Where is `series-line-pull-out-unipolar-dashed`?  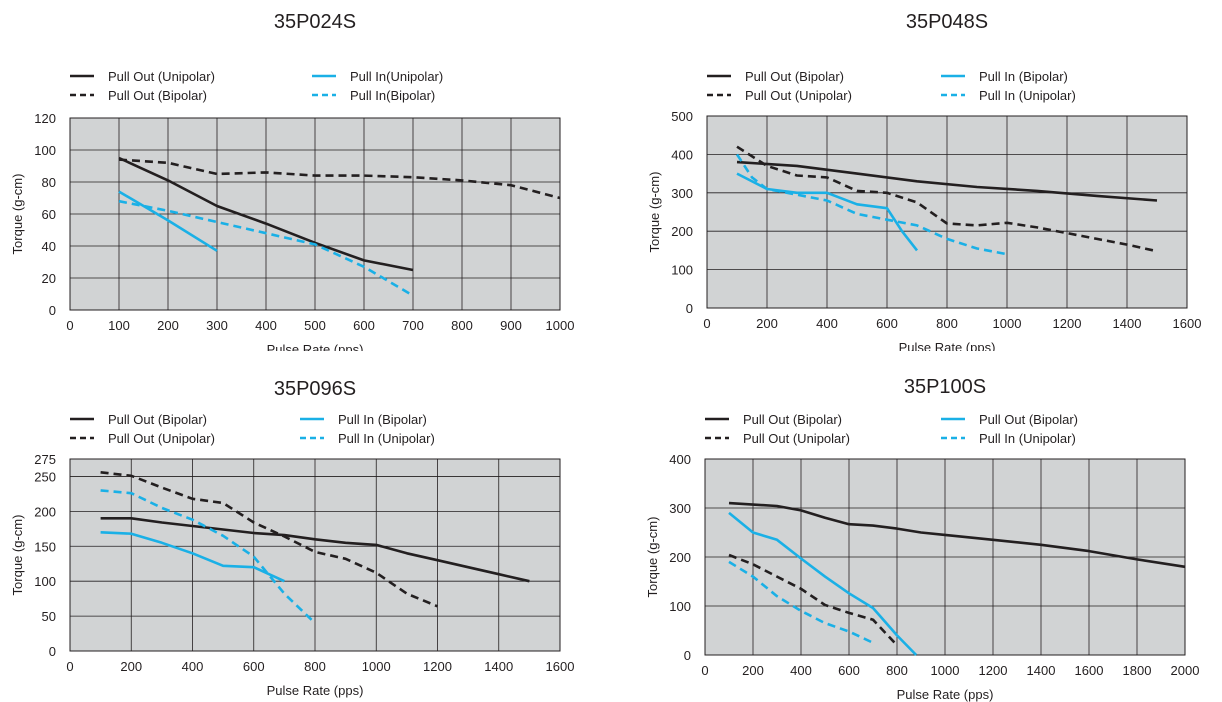
series-line-pull-out-unipolar-dashed is located at coordinates (813, 600).